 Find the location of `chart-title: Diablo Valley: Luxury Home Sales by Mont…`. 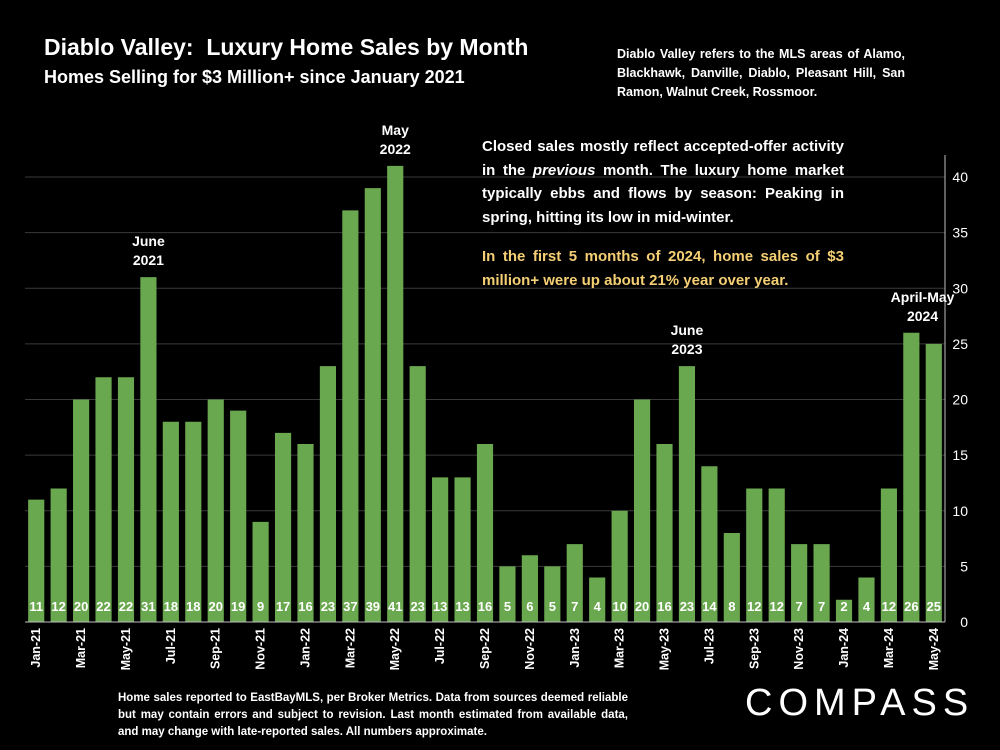

chart-title: Diablo Valley: Luxury Home Sales by Mont… is located at coordinates (286, 47).